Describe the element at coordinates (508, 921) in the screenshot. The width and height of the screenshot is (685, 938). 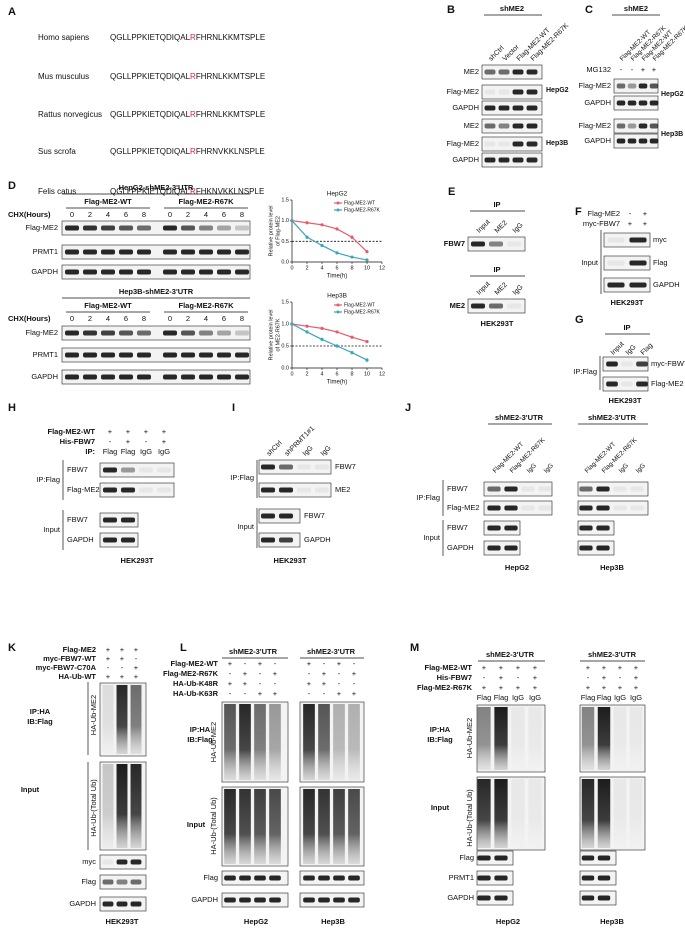
I see `label: HepG2` at that location.